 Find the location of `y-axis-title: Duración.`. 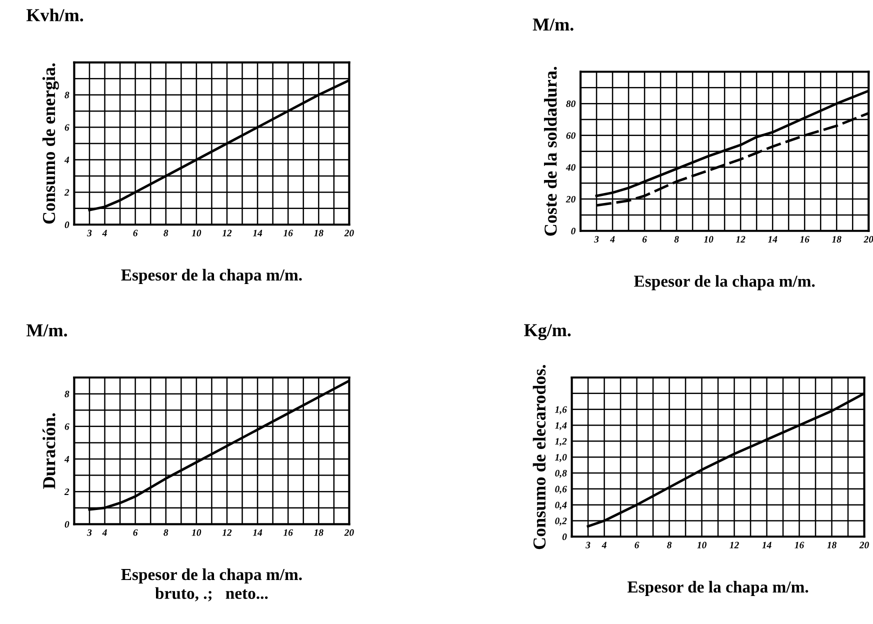

y-axis-title: Duración. is located at coordinates (49, 451).